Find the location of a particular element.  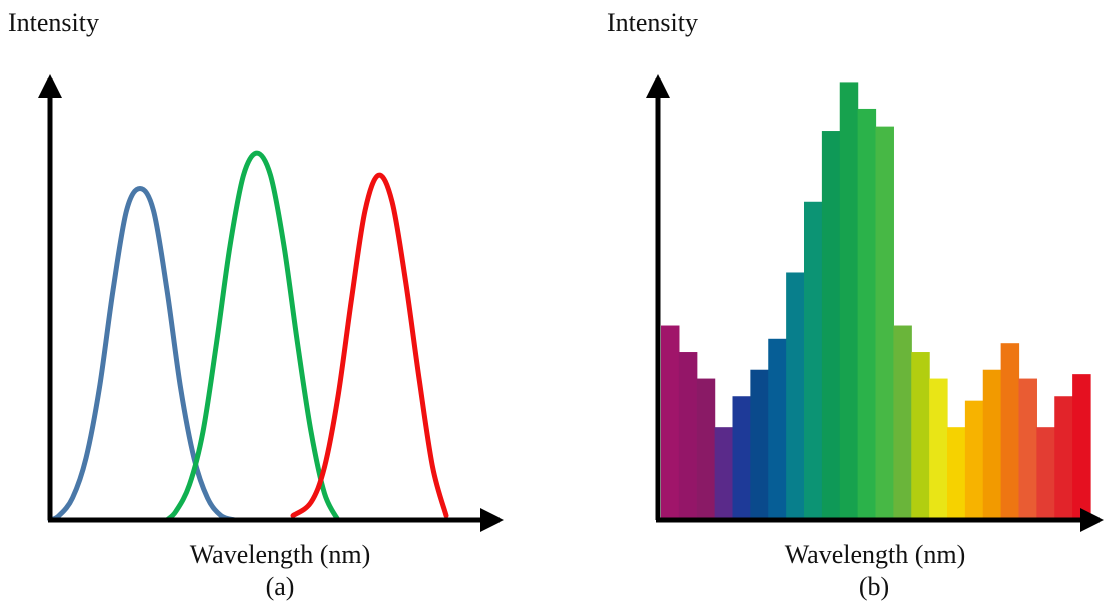

panel-a-curve-red is located at coordinates (369, 345).